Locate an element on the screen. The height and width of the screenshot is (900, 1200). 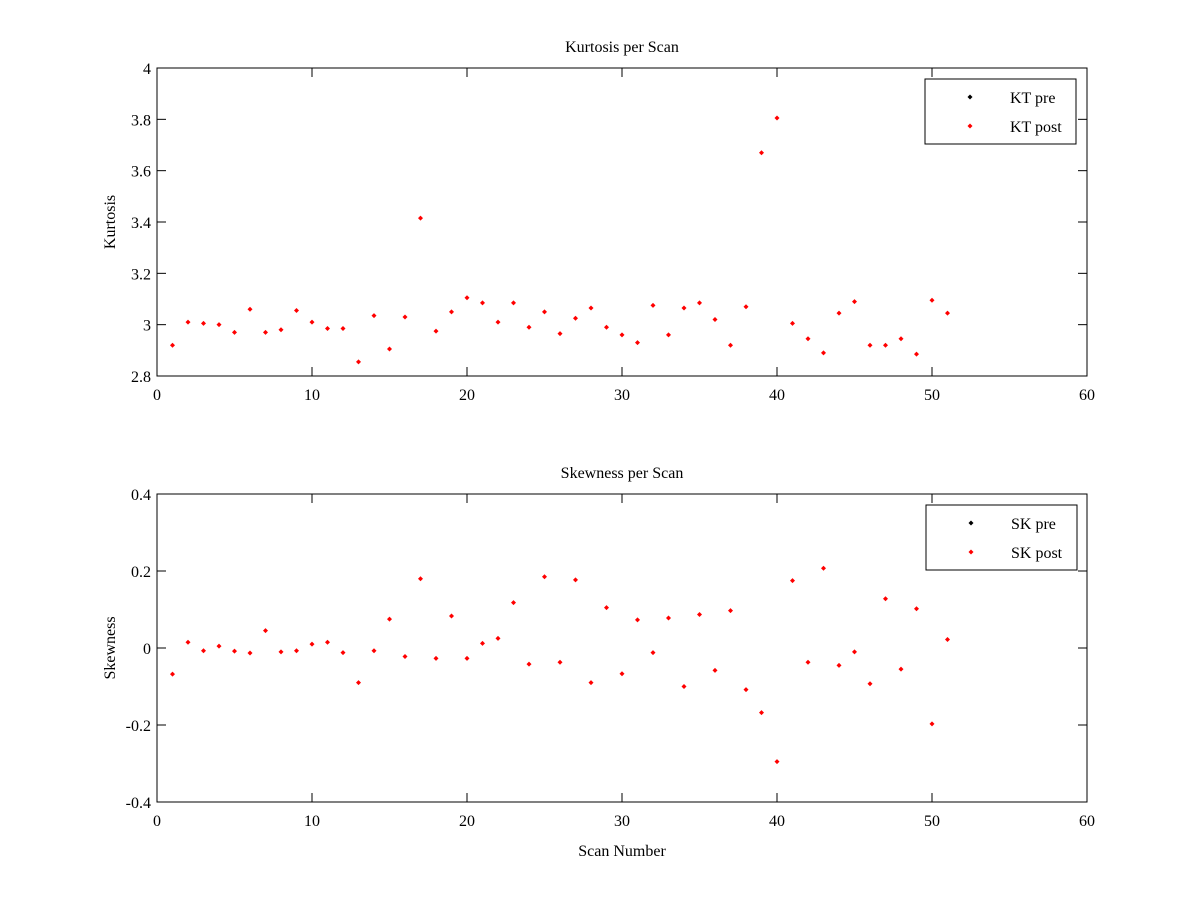
y-tick-label: 0 is located at coordinates (147, 649).